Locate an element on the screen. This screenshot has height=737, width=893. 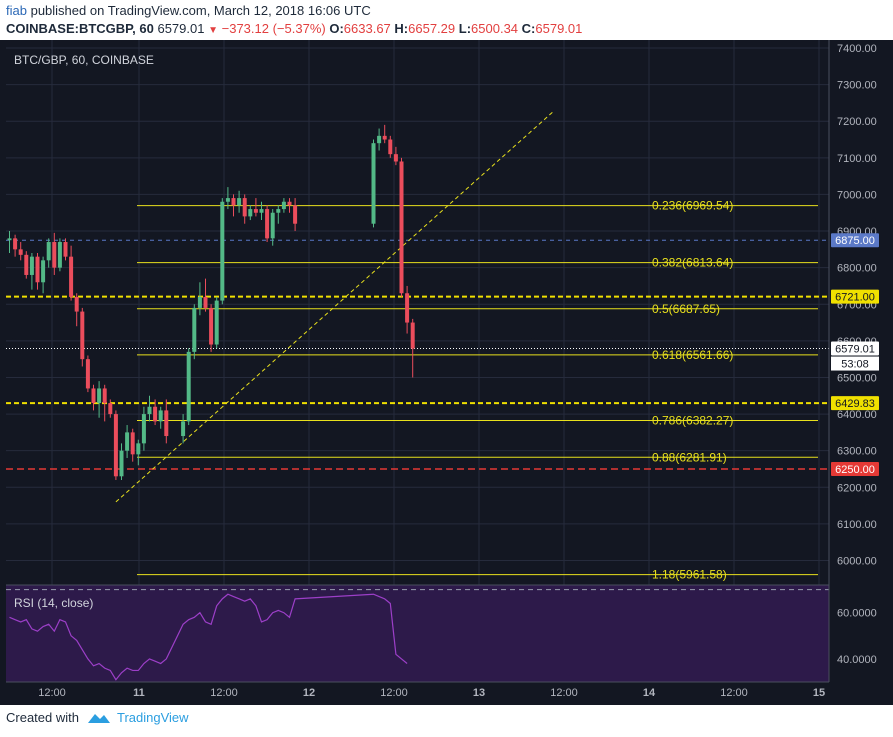
tradingview-logo-icon is located at coordinates (99, 718).